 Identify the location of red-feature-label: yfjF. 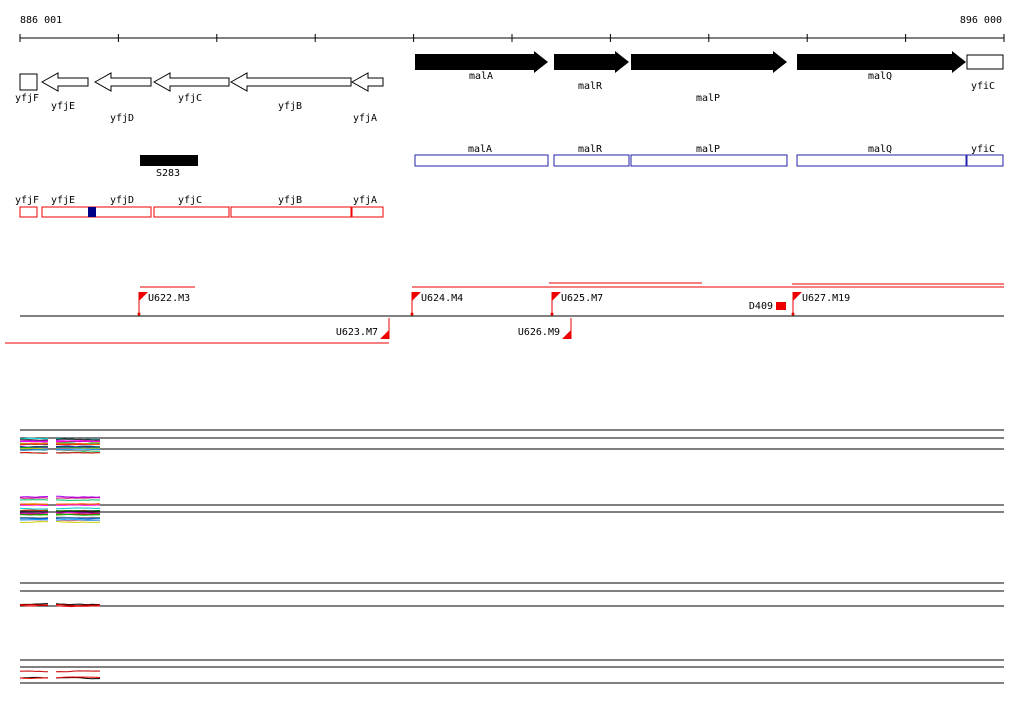
(27, 200).